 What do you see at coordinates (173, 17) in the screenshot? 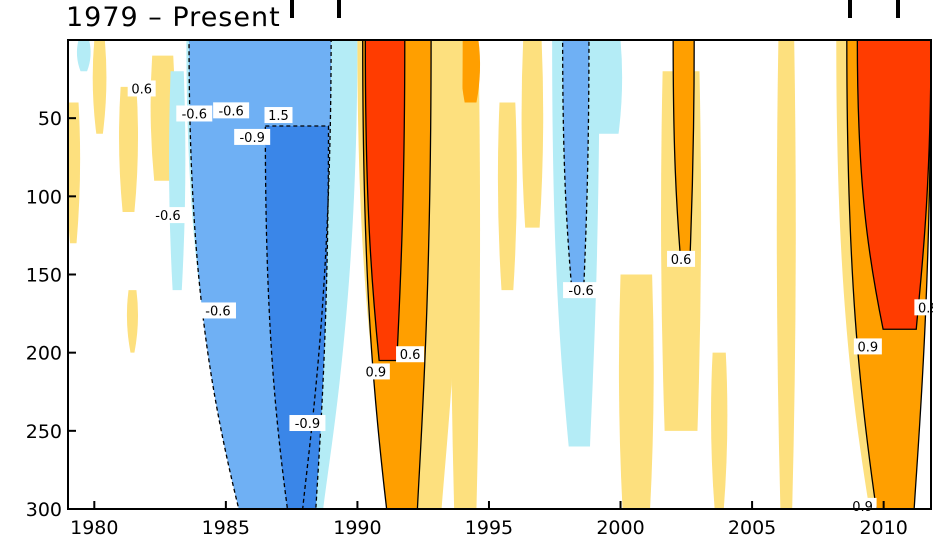
I see `chart-title: 1979 – Present` at bounding box center [173, 17].